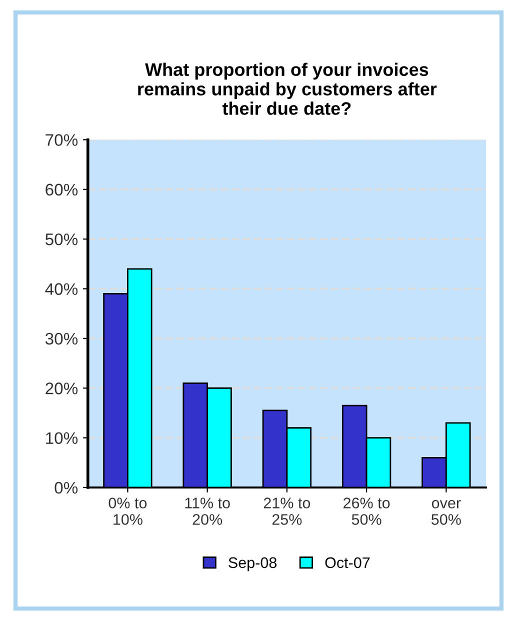 Image resolution: width=517 pixels, height=621 pixels. I want to click on x-tick-label: 26% to 50%, so click(367, 511).